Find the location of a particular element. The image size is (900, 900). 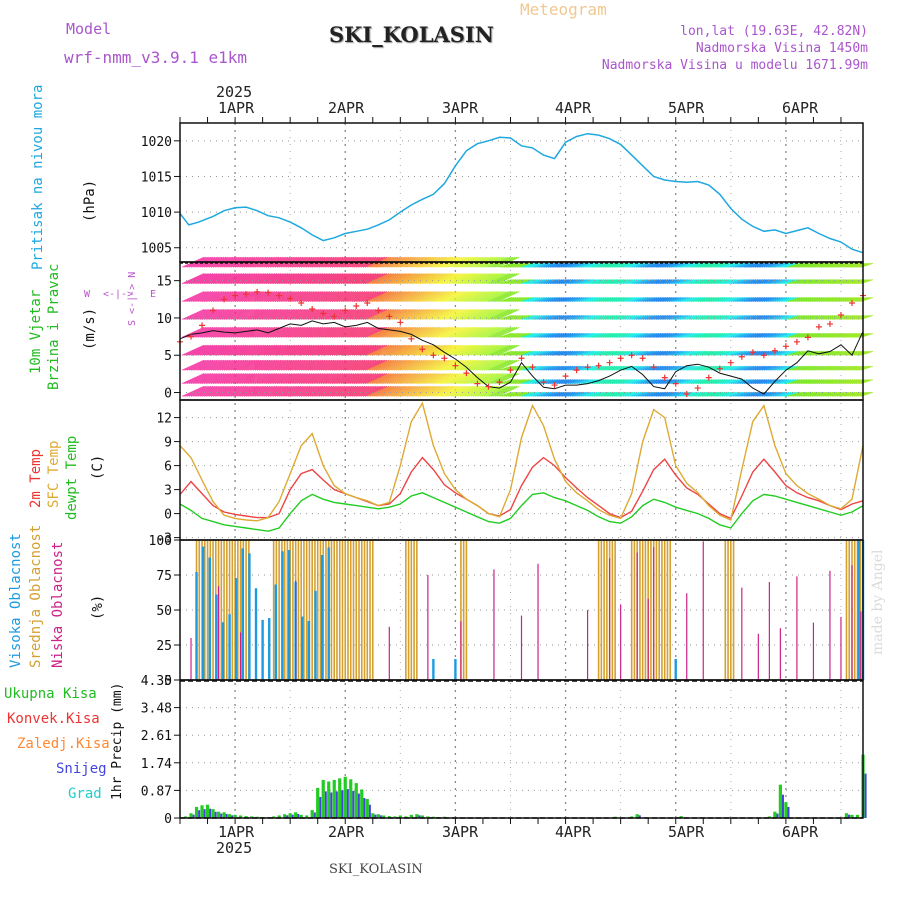

ytick-label-2-3: 6 is located at coordinates (168, 467).